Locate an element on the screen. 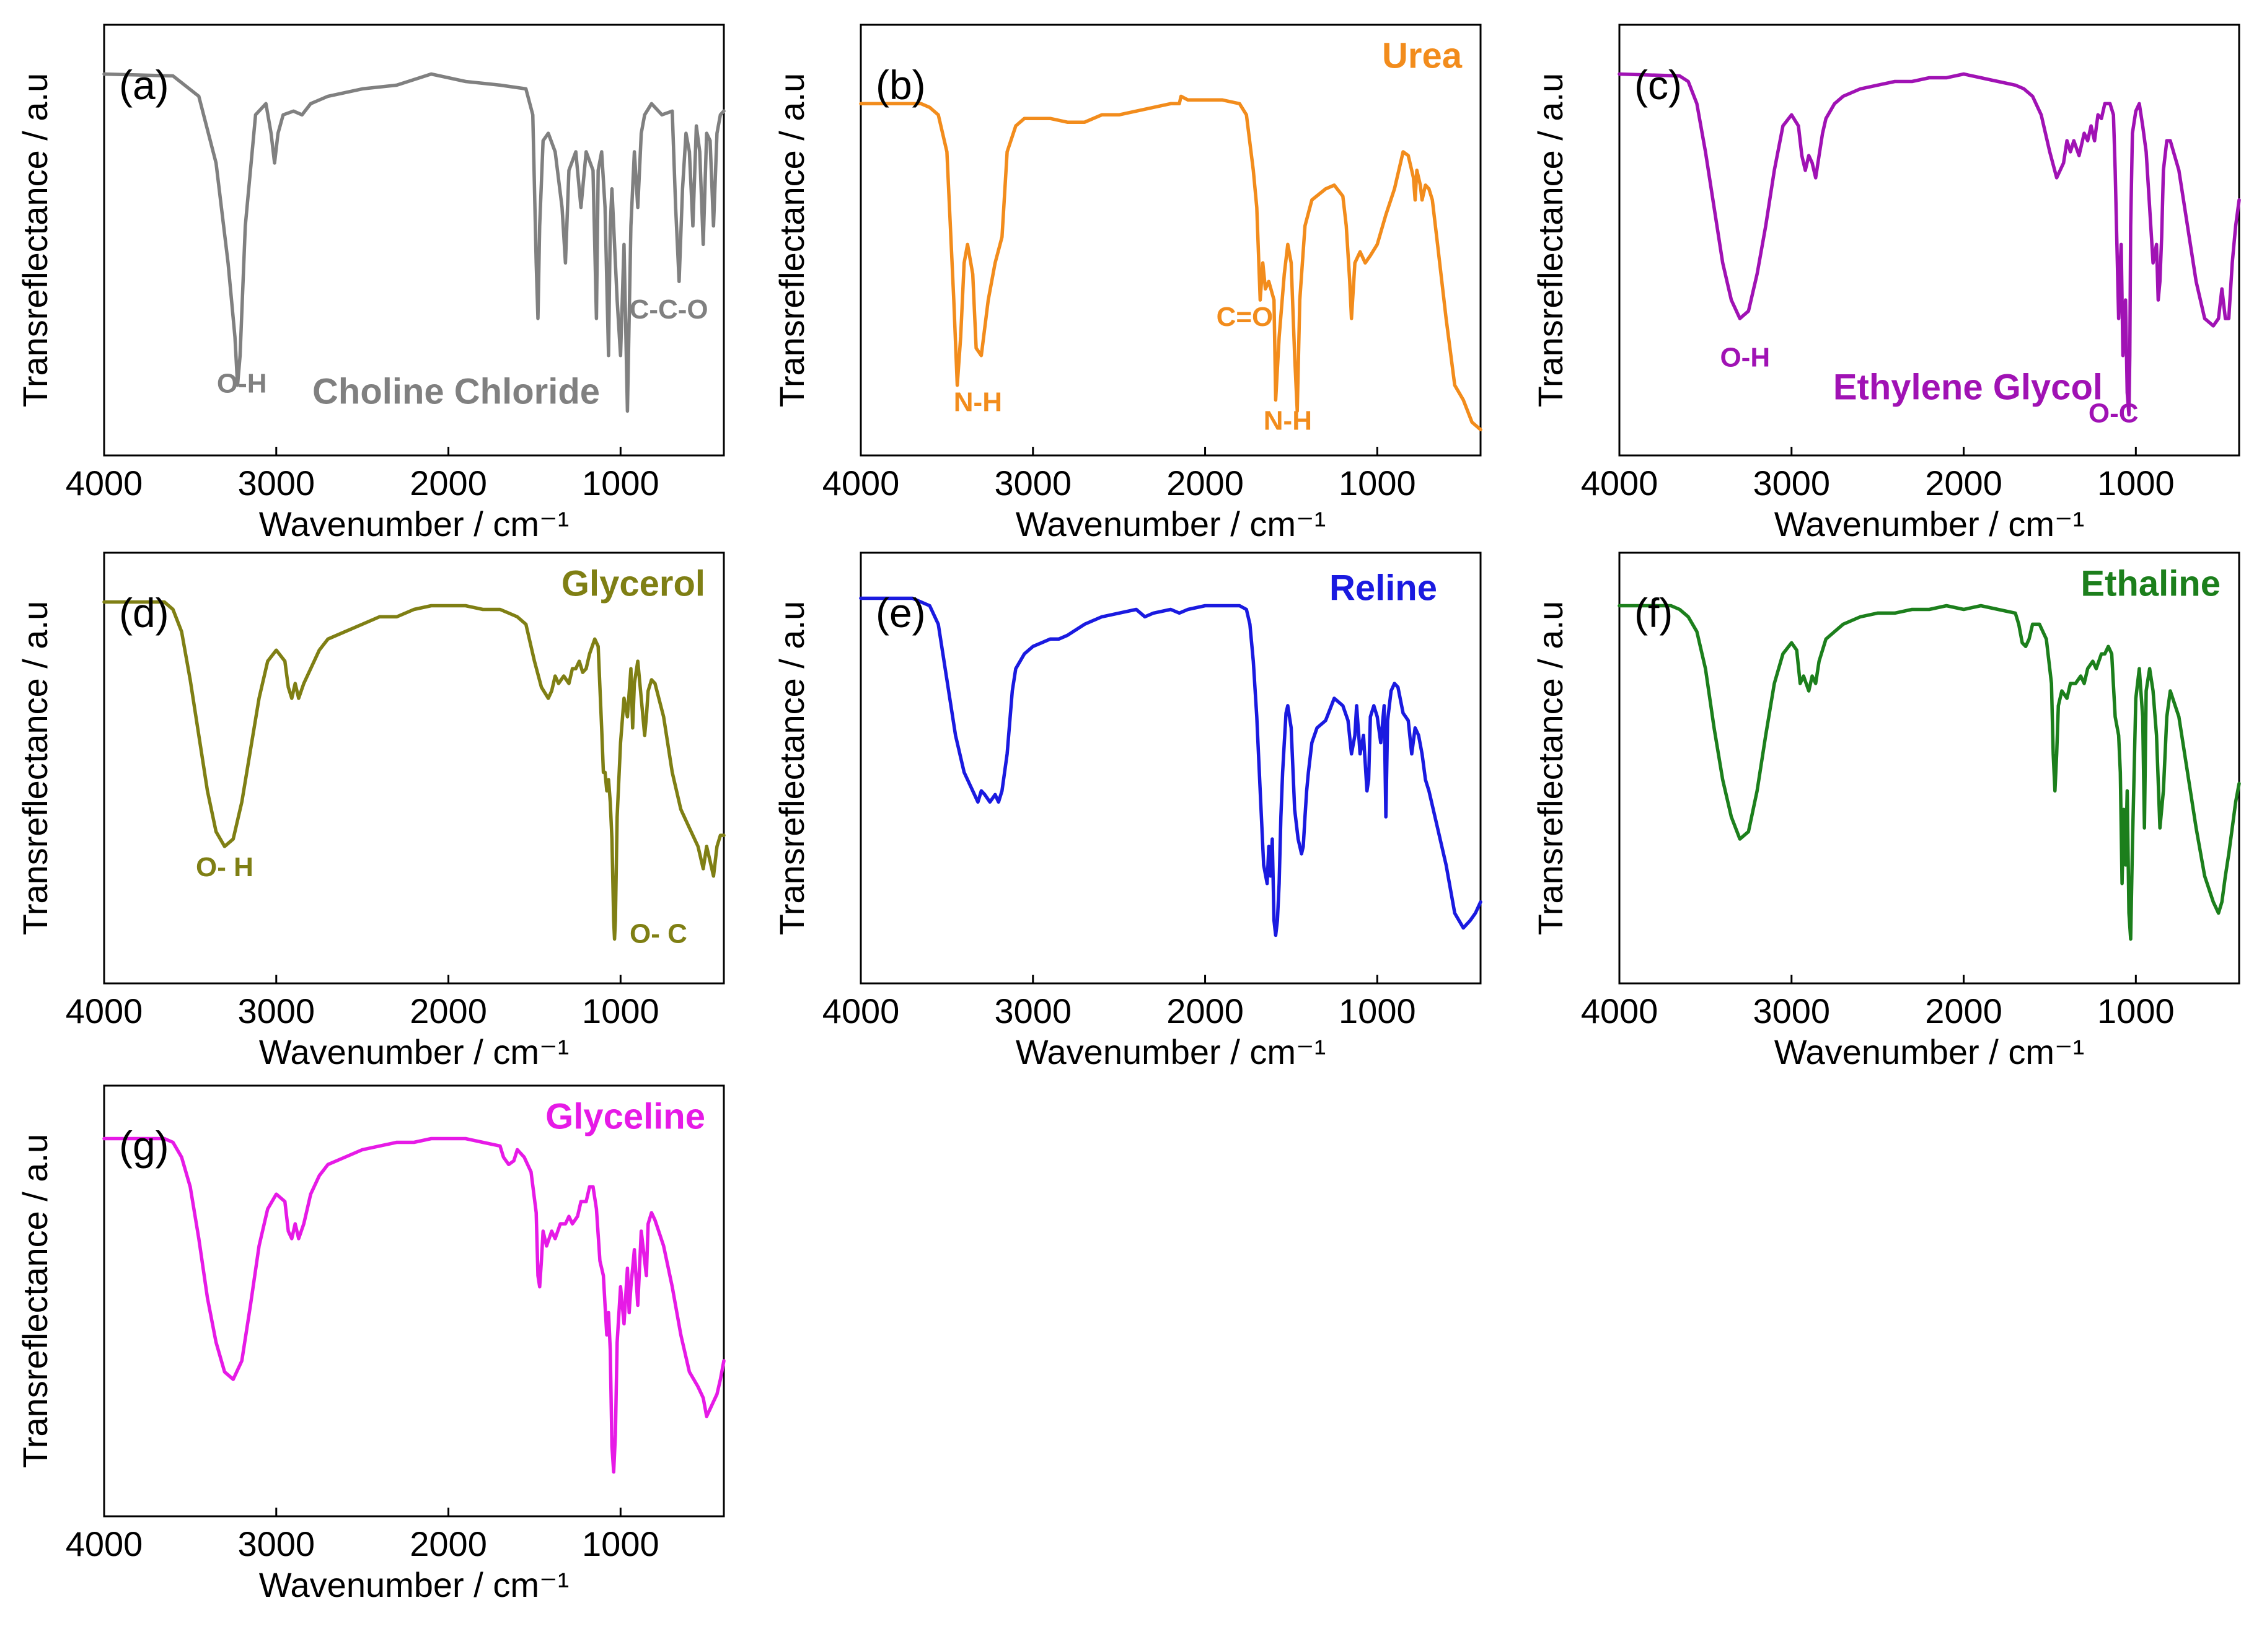 The height and width of the screenshot is (1652, 2254). panel-label: (g) is located at coordinates (144, 1146).